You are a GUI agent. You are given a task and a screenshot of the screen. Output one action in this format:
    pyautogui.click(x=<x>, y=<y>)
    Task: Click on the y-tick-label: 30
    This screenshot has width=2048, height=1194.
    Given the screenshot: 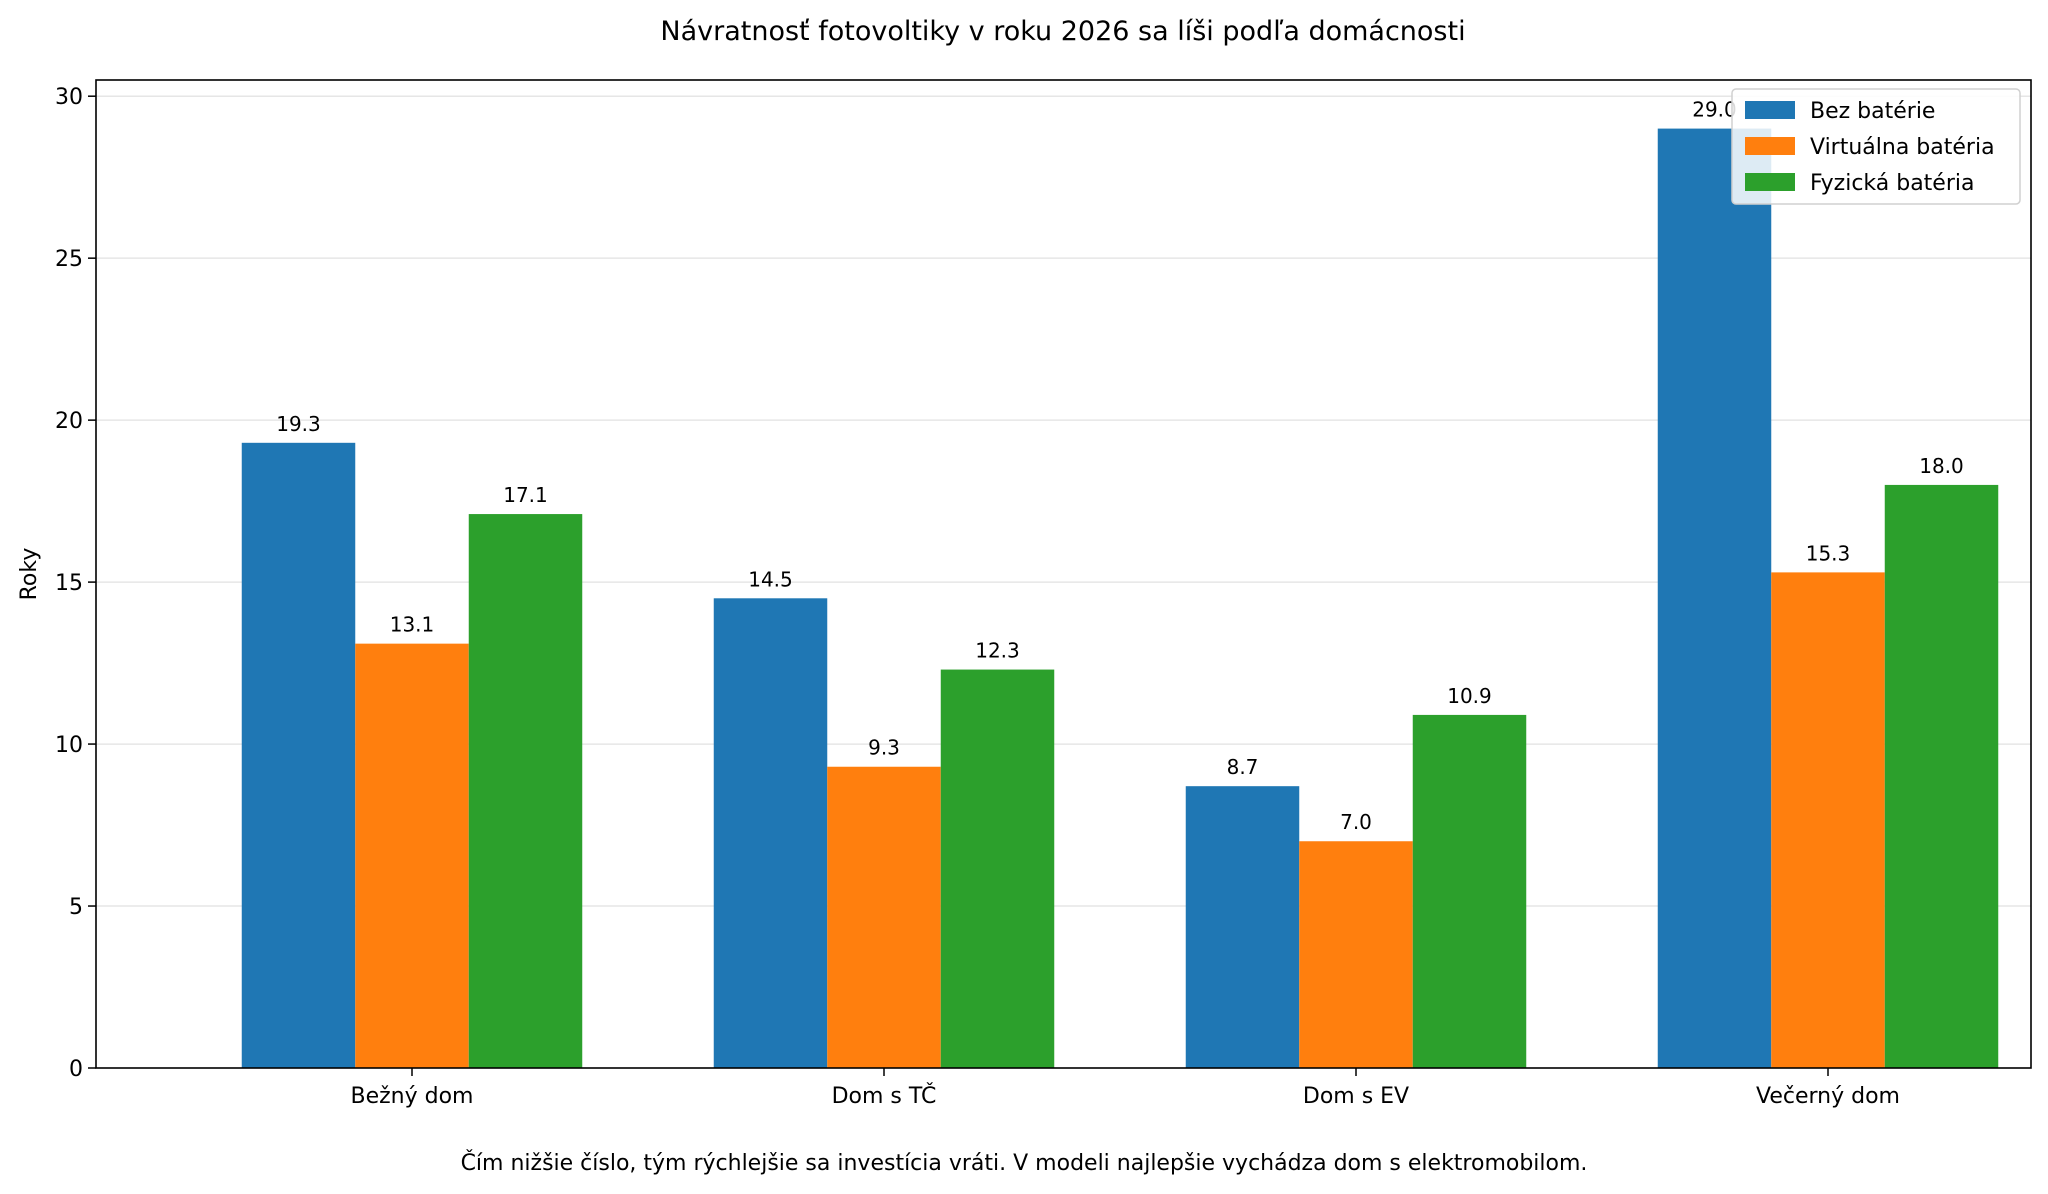 What is the action you would take?
    pyautogui.click(x=69, y=97)
    